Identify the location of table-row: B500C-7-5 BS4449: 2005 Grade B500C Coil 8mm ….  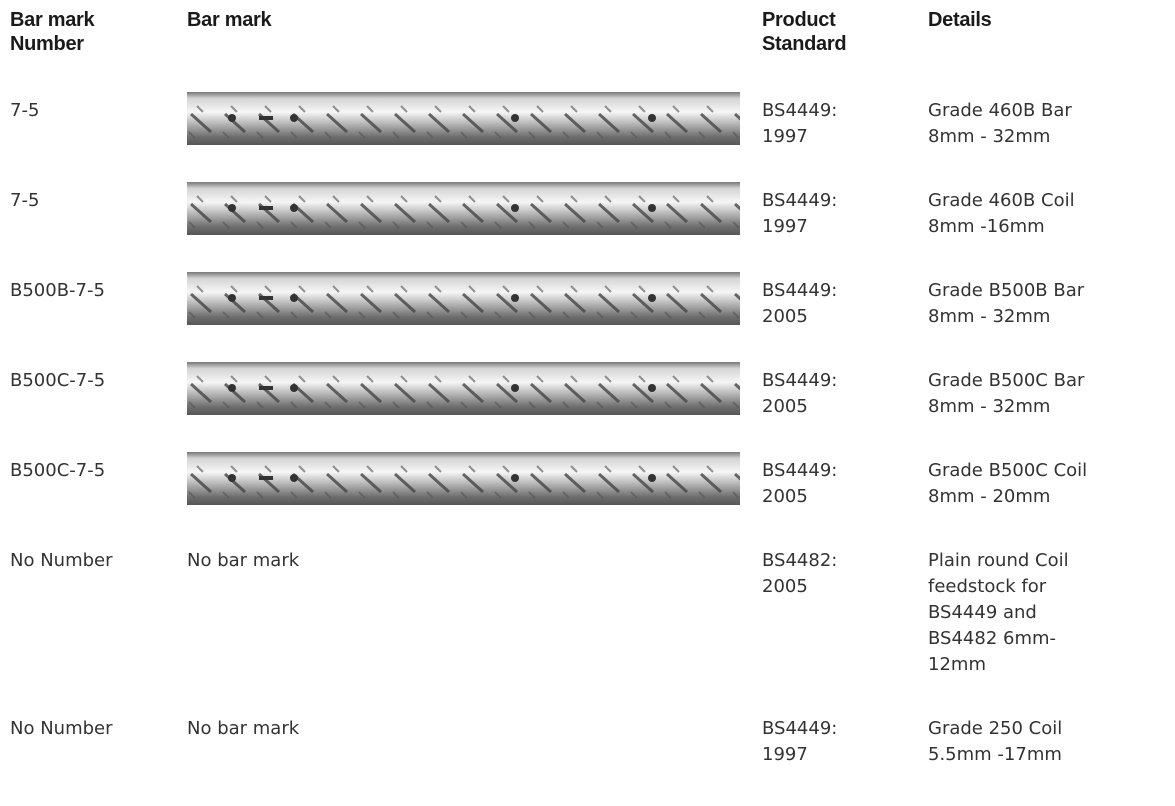
(587, 500).